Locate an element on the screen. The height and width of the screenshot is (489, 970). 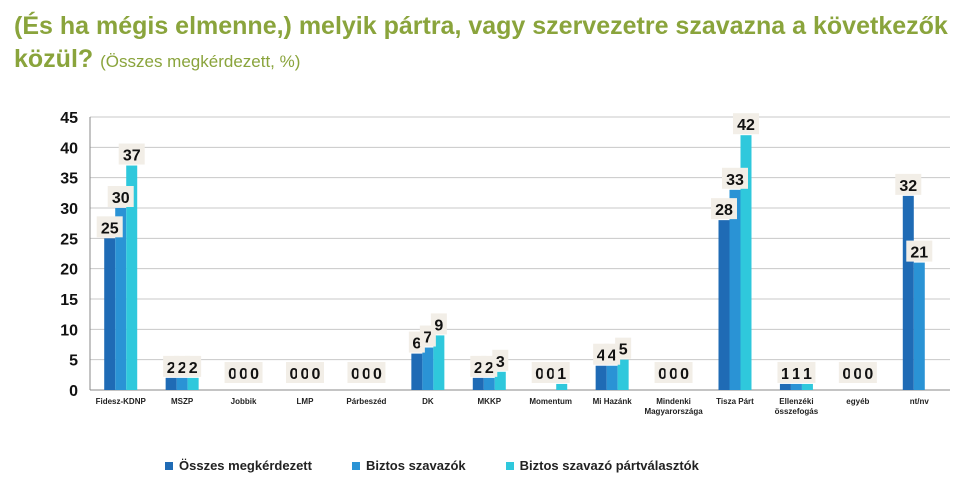
y-tick-label: 0 is located at coordinates (73, 391).